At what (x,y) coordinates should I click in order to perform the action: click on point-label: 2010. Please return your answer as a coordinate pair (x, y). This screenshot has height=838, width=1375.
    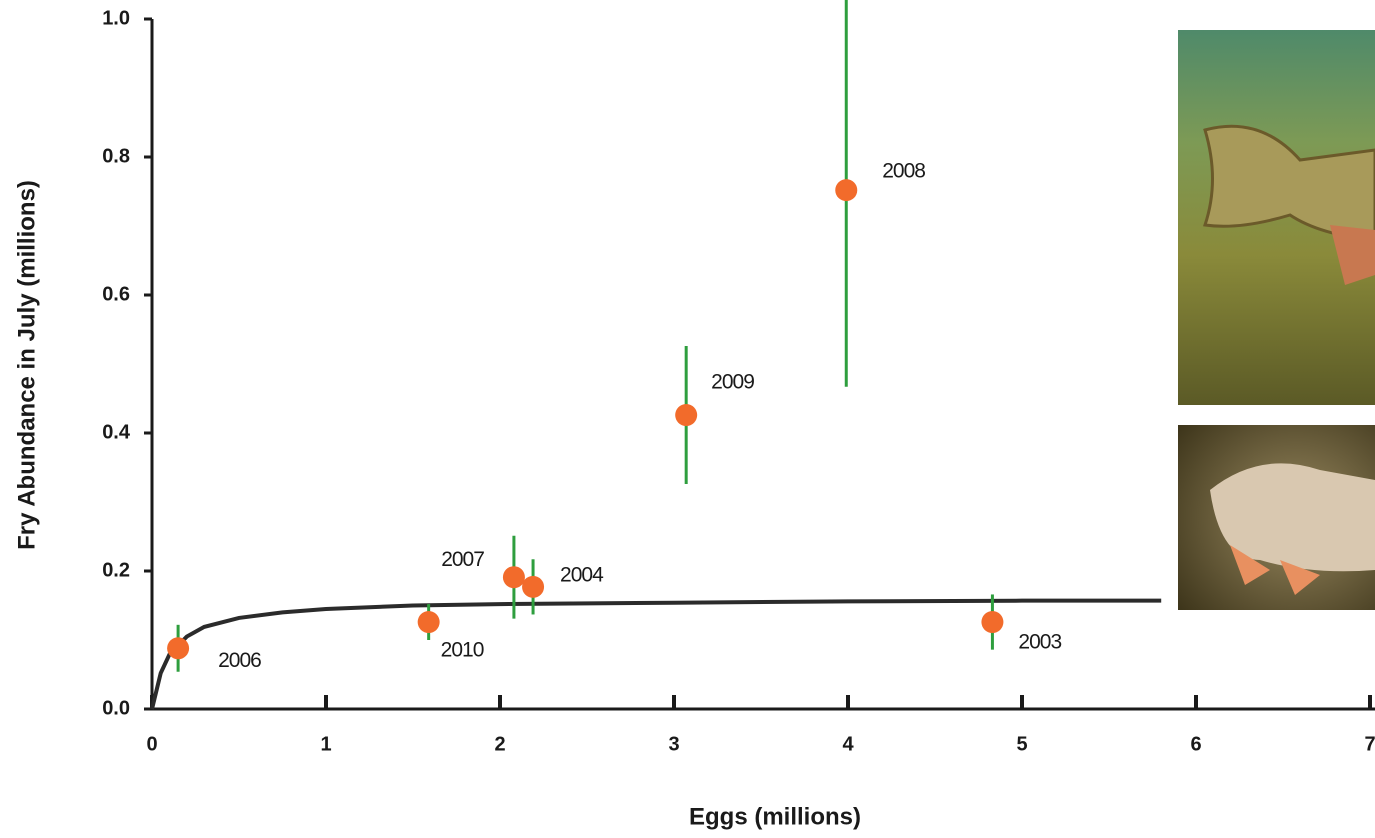
    Looking at the image, I should click on (462, 650).